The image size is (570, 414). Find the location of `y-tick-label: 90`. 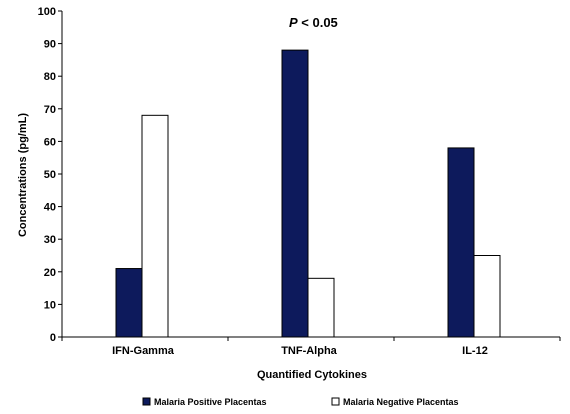

y-tick-label: 90 is located at coordinates (50, 45).